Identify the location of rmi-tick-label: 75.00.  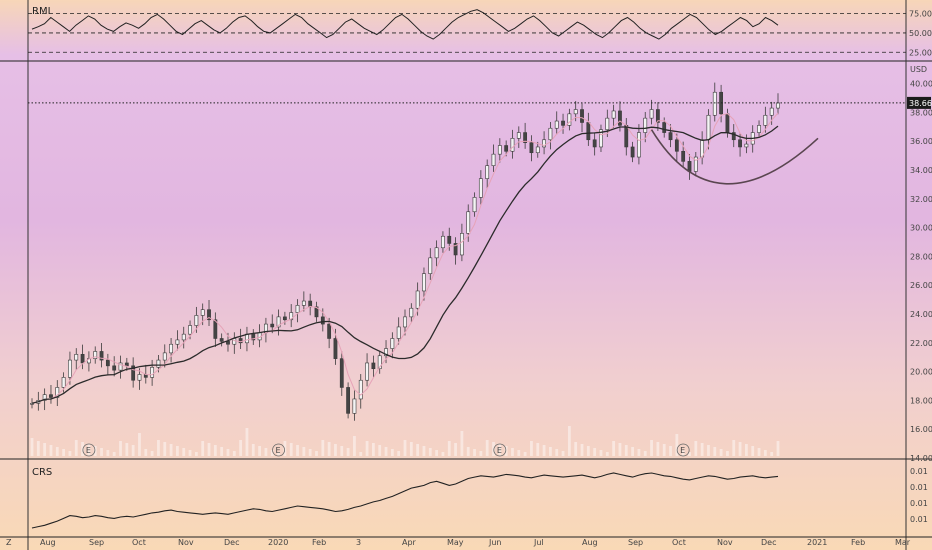
(920, 14).